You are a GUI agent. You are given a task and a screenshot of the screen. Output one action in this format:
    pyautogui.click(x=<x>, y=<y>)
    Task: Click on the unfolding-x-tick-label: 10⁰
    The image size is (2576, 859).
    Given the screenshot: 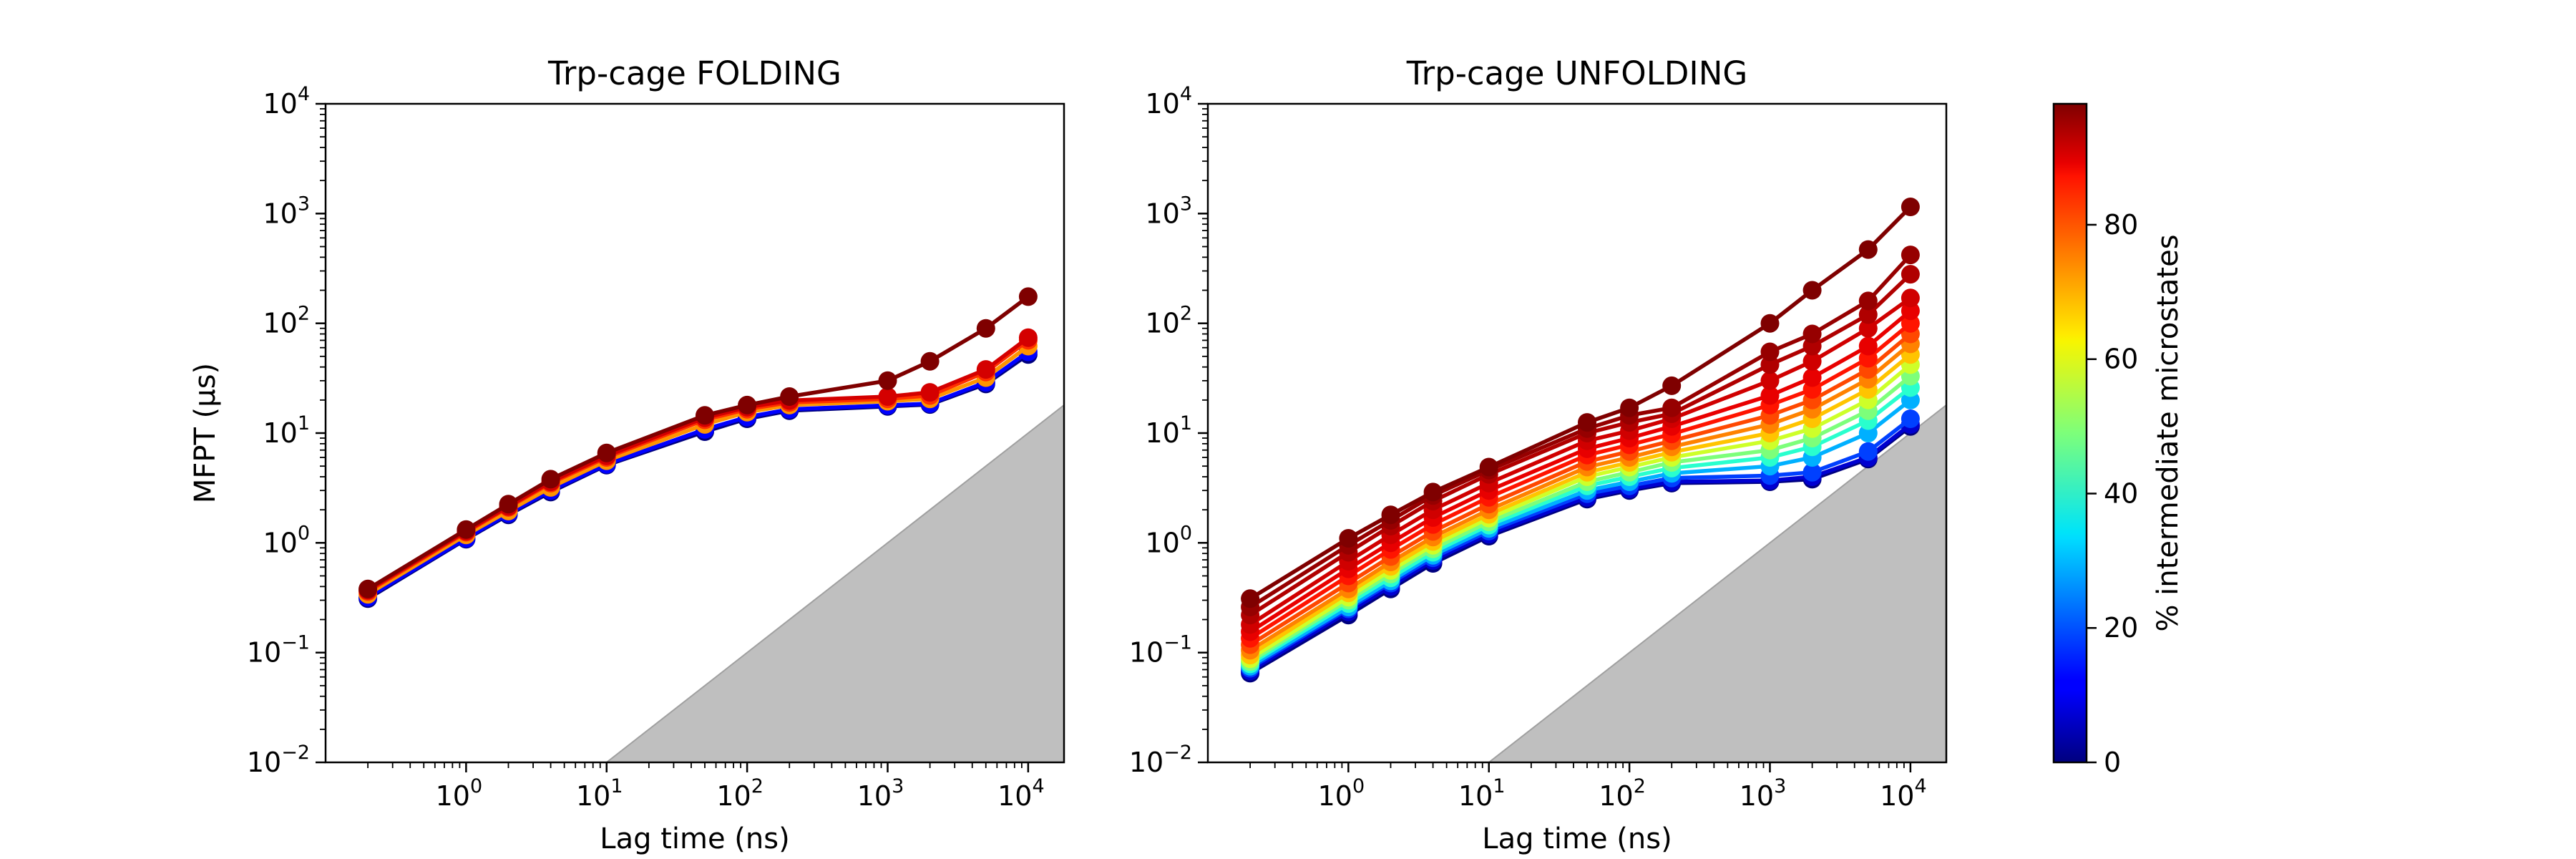 What is the action you would take?
    pyautogui.click(x=1341, y=793)
    